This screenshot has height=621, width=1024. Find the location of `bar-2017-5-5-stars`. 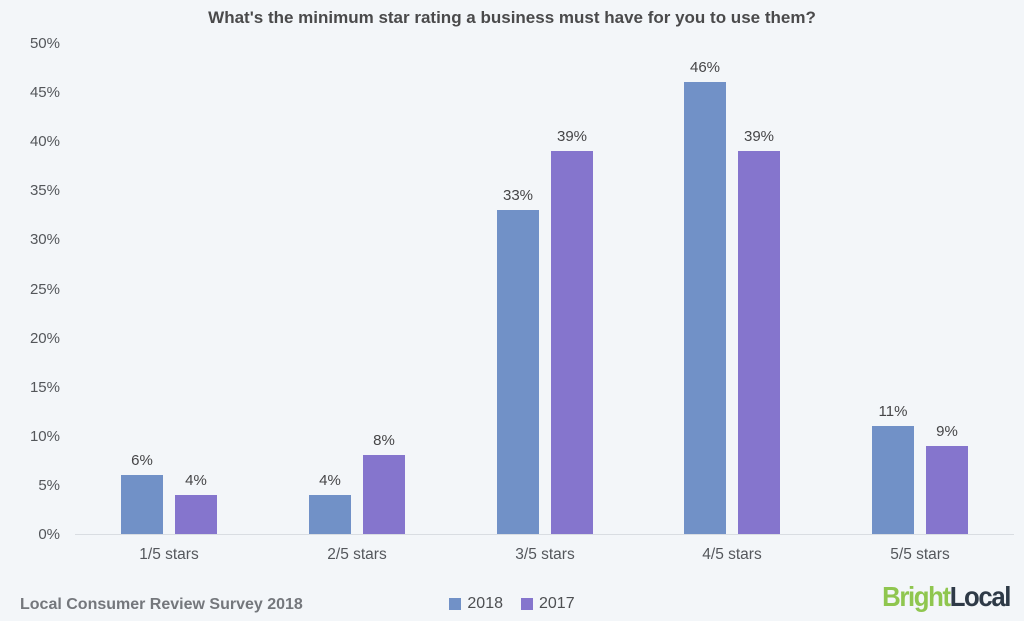

bar-2017-5-5-stars is located at coordinates (947, 490).